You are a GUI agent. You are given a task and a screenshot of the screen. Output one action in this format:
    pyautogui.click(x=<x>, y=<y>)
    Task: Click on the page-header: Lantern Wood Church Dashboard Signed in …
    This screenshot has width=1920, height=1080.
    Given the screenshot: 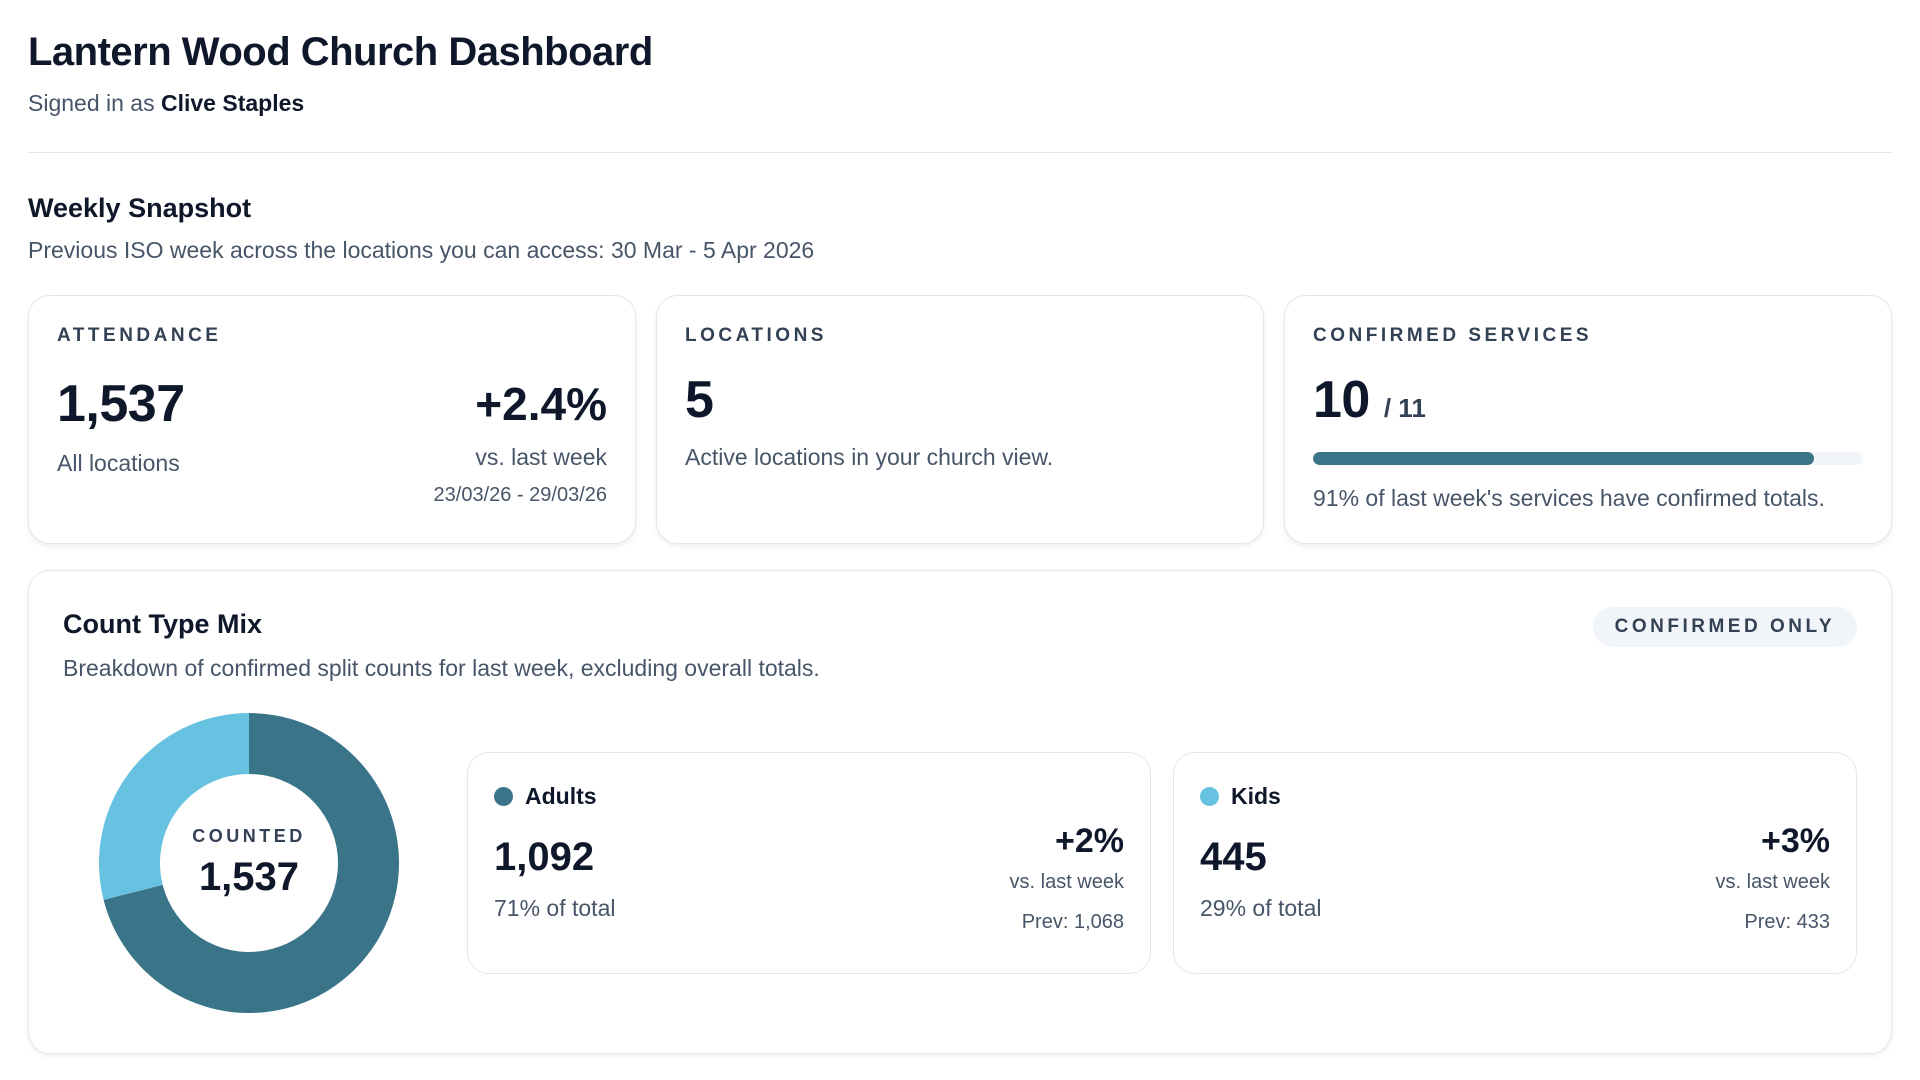 What is the action you would take?
    pyautogui.click(x=960, y=73)
    